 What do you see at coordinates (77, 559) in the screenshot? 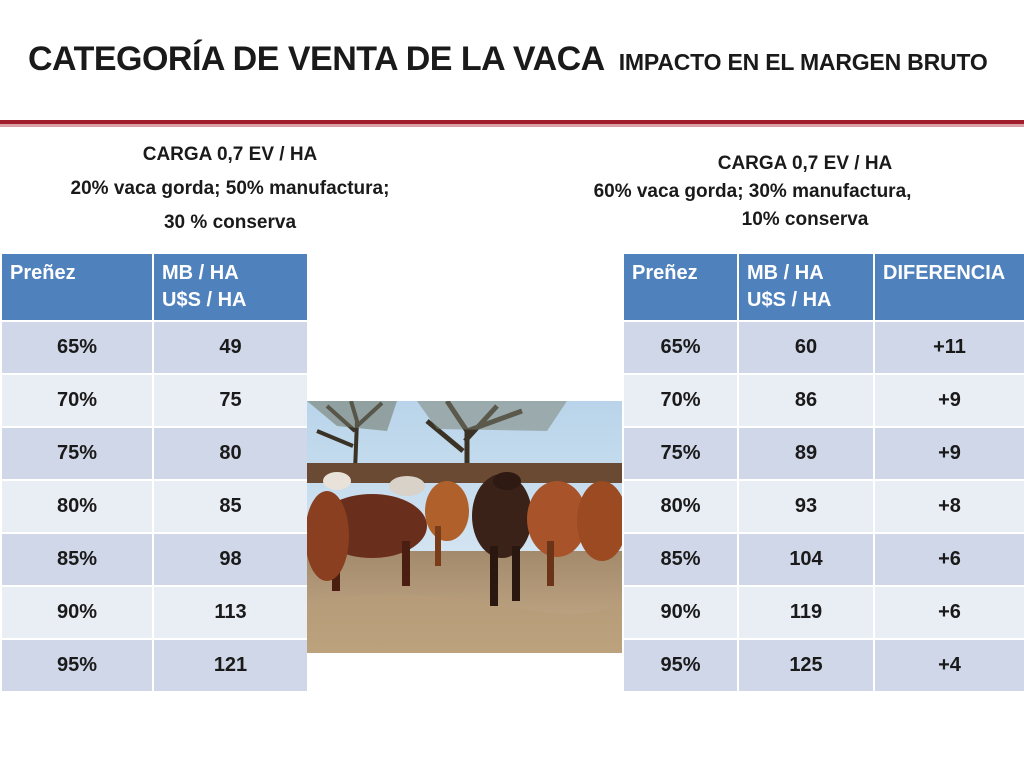
I see `left-cell-prenez: 85%` at bounding box center [77, 559].